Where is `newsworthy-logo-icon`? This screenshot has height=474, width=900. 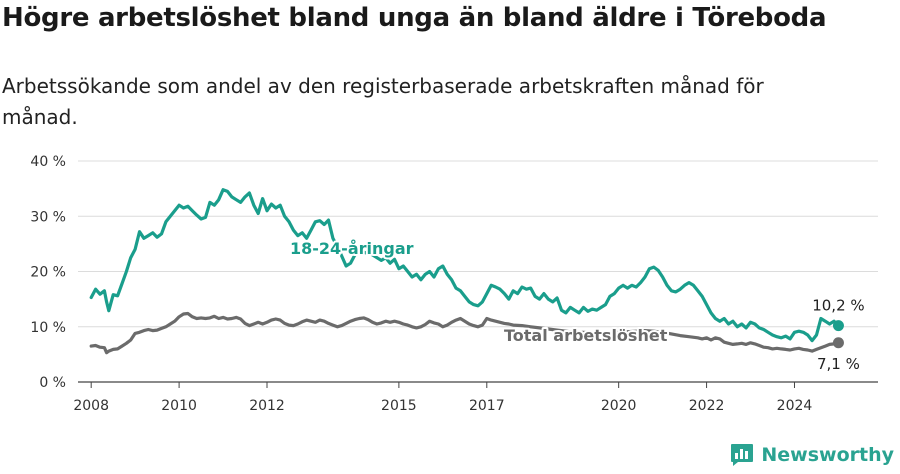 newsworthy-logo-icon is located at coordinates (742, 455).